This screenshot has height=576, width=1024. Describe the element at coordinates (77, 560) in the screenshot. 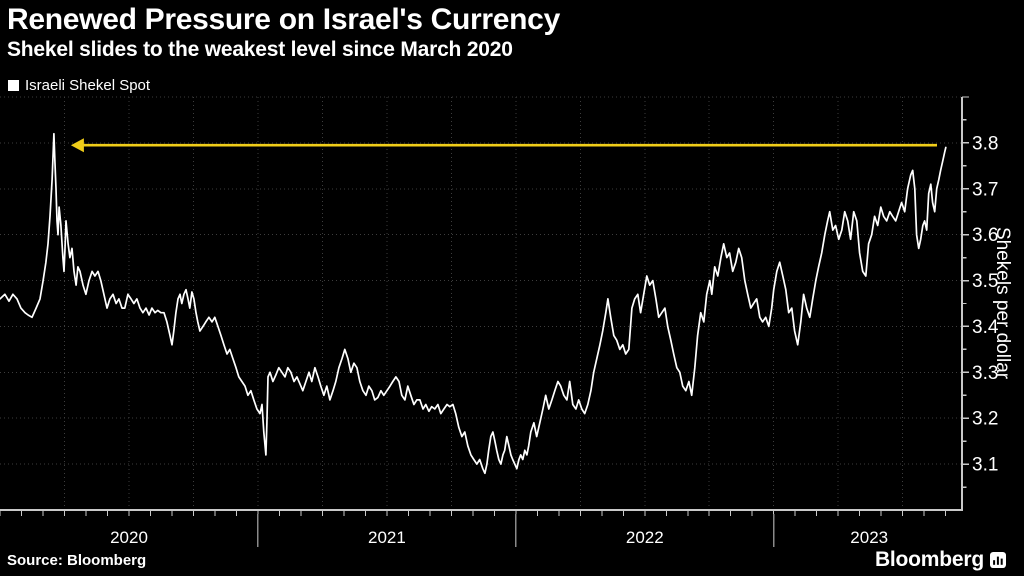

I see `source-credit: Source: Bloomberg` at that location.